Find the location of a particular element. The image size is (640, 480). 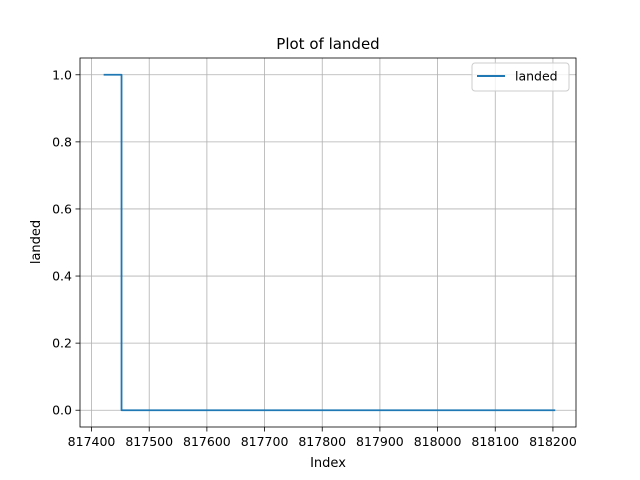

y-tick-label: 0.2 is located at coordinates (62, 343).